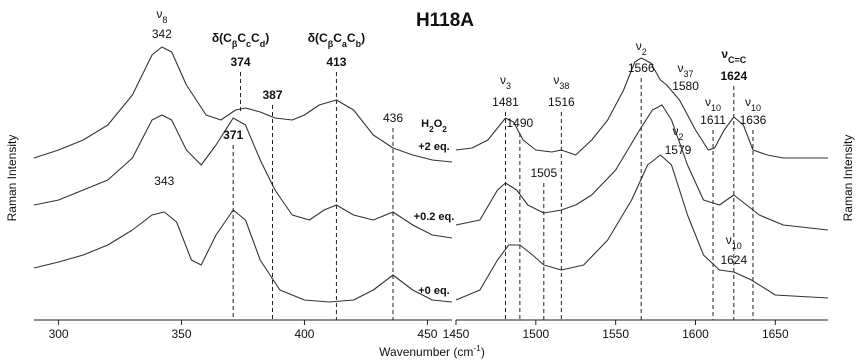 Image resolution: width=859 pixels, height=364 pixels. I want to click on legend-entry: +0.2 eq., so click(434, 217).